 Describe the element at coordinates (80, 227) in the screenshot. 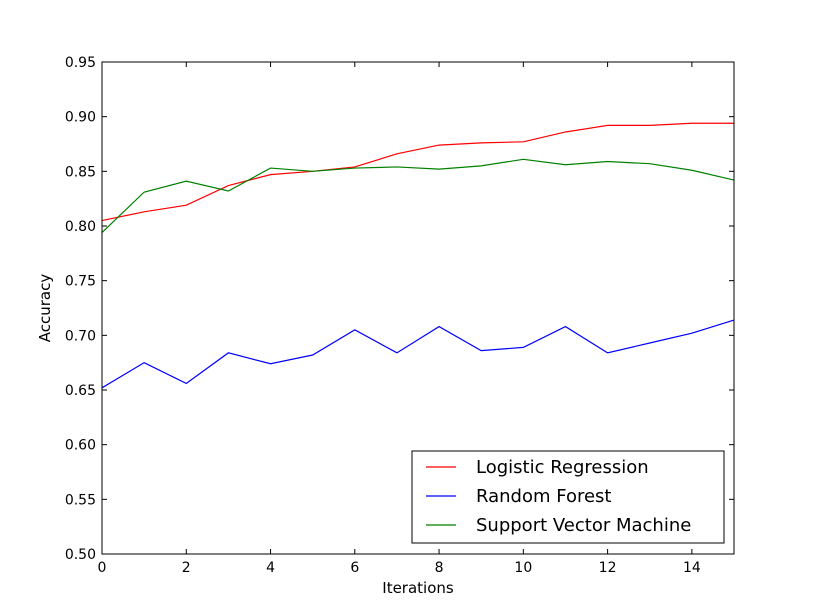

I see `y-tick-label: 0.80` at that location.